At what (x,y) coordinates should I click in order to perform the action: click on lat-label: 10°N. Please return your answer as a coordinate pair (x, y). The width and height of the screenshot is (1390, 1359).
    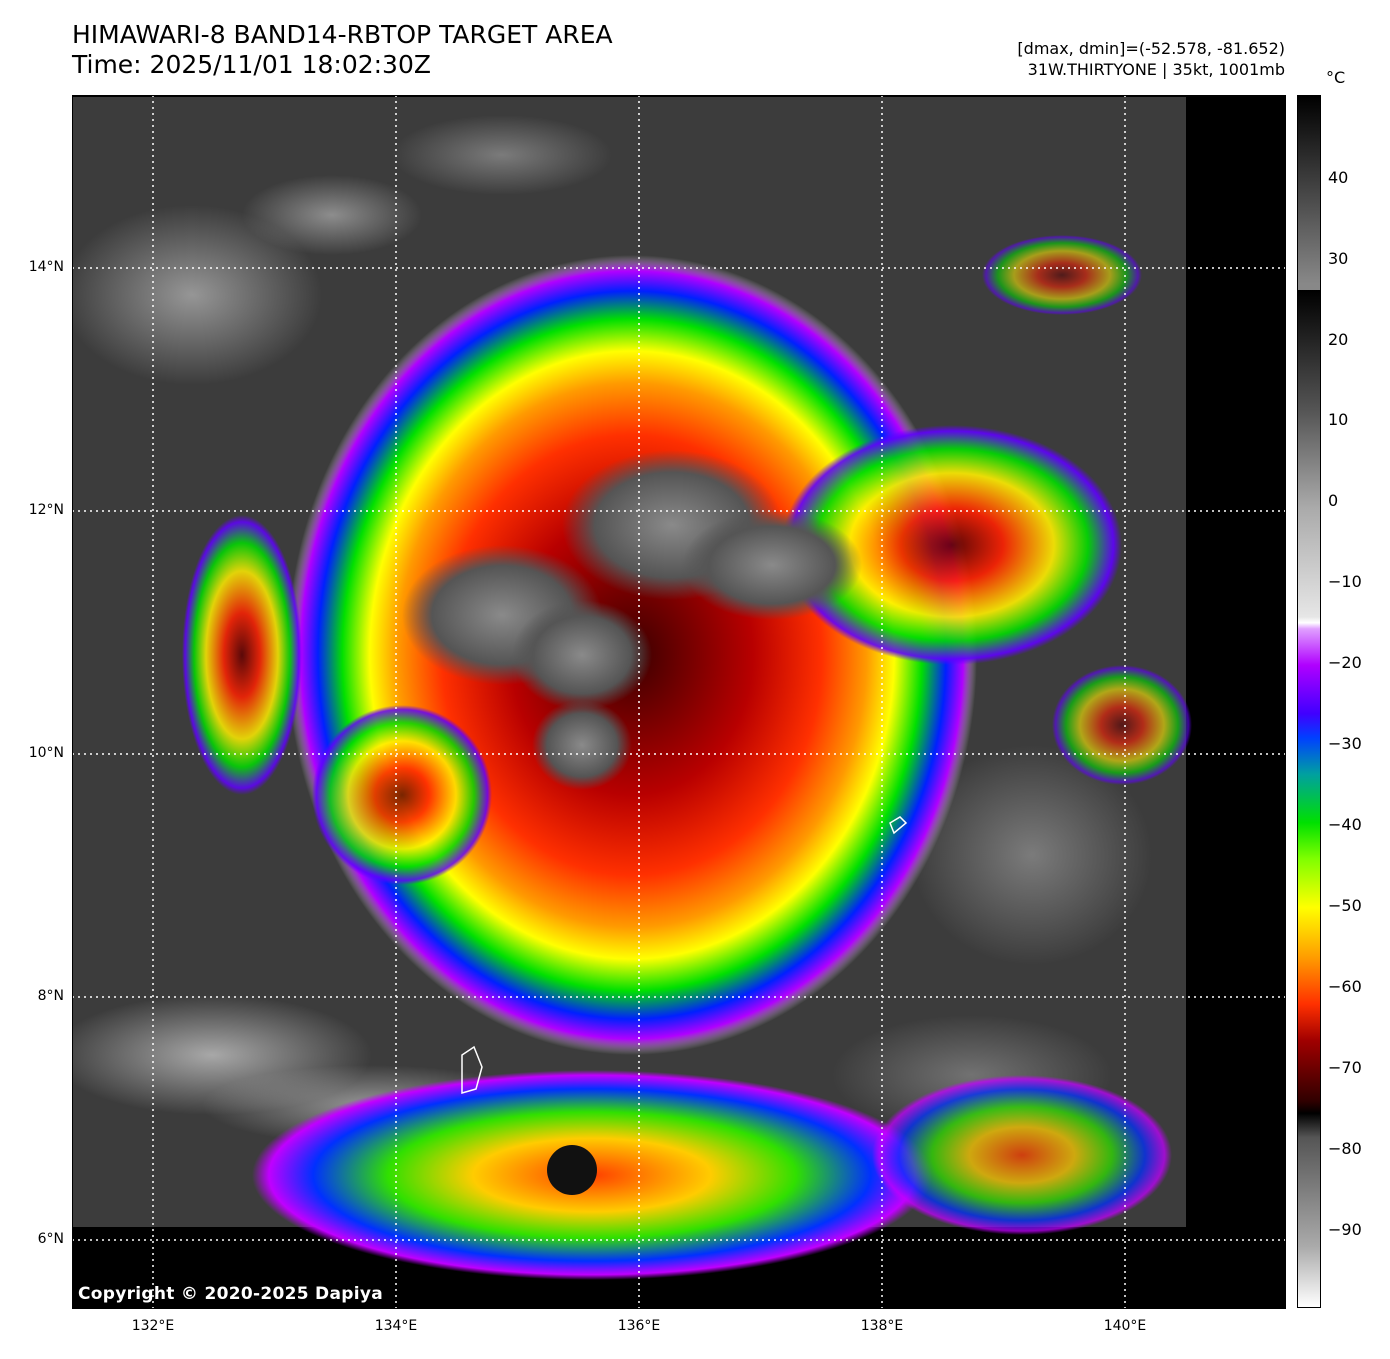
    Looking at the image, I should click on (46, 753).